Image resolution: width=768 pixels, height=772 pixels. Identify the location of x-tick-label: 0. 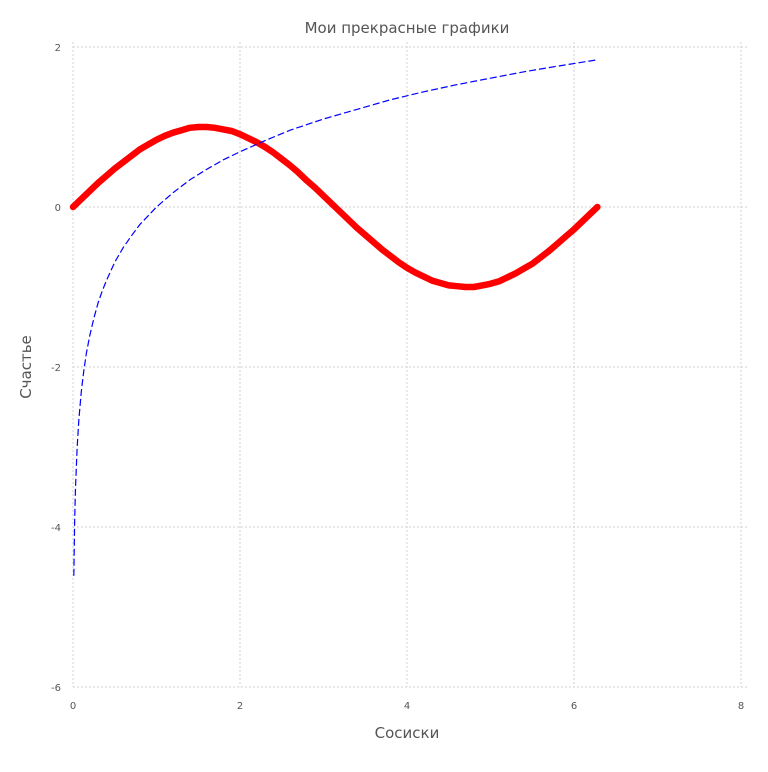
(73, 706).